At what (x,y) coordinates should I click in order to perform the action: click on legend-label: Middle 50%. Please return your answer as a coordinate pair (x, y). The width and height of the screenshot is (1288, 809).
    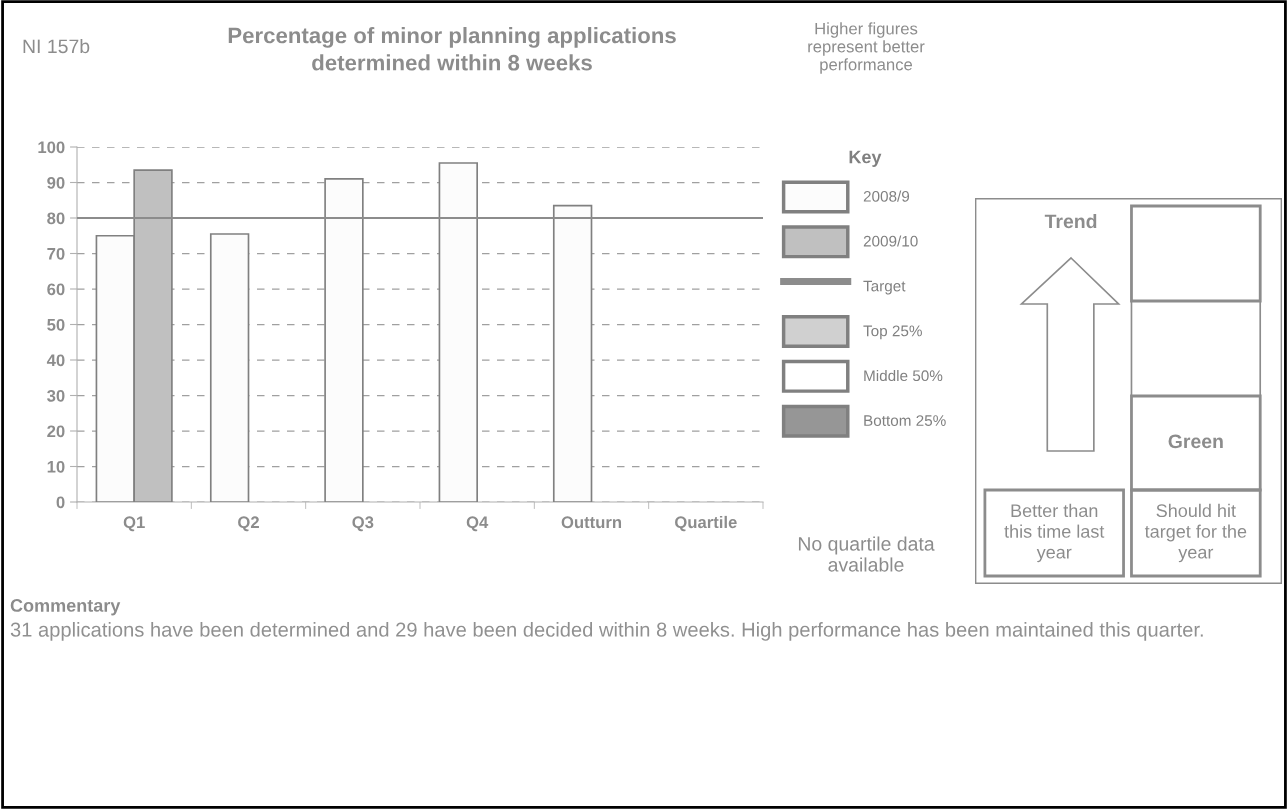
    Looking at the image, I should click on (903, 375).